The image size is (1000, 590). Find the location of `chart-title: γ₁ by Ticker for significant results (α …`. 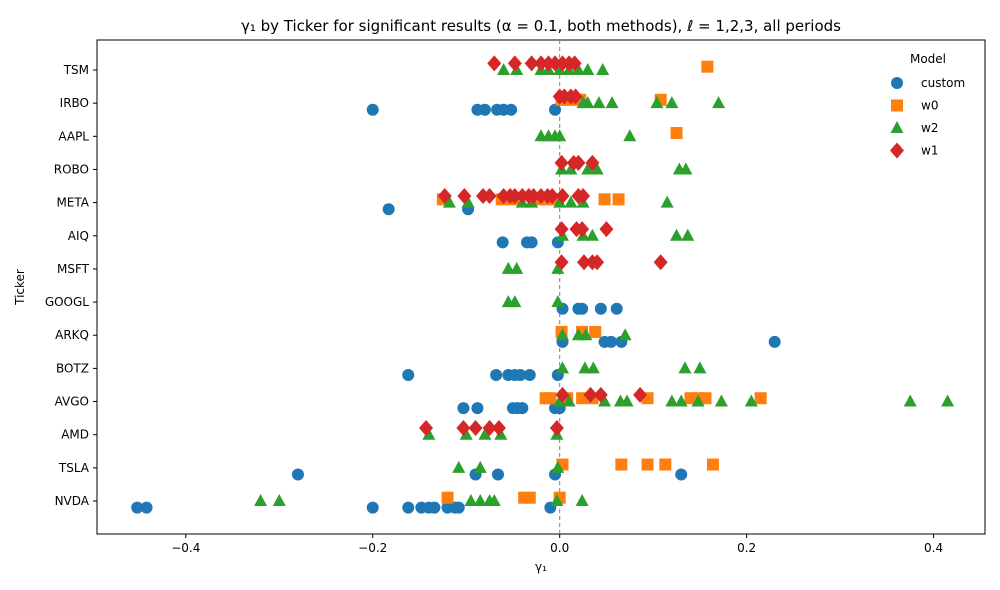

chart-title: γ₁ by Ticker for significant results (α … is located at coordinates (541, 26).